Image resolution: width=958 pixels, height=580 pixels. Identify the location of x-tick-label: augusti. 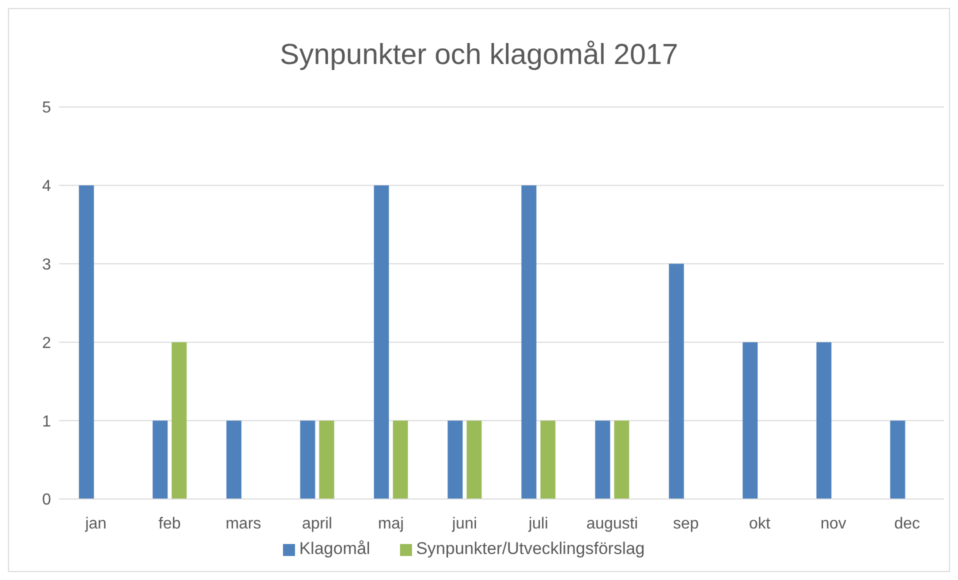
(612, 523).